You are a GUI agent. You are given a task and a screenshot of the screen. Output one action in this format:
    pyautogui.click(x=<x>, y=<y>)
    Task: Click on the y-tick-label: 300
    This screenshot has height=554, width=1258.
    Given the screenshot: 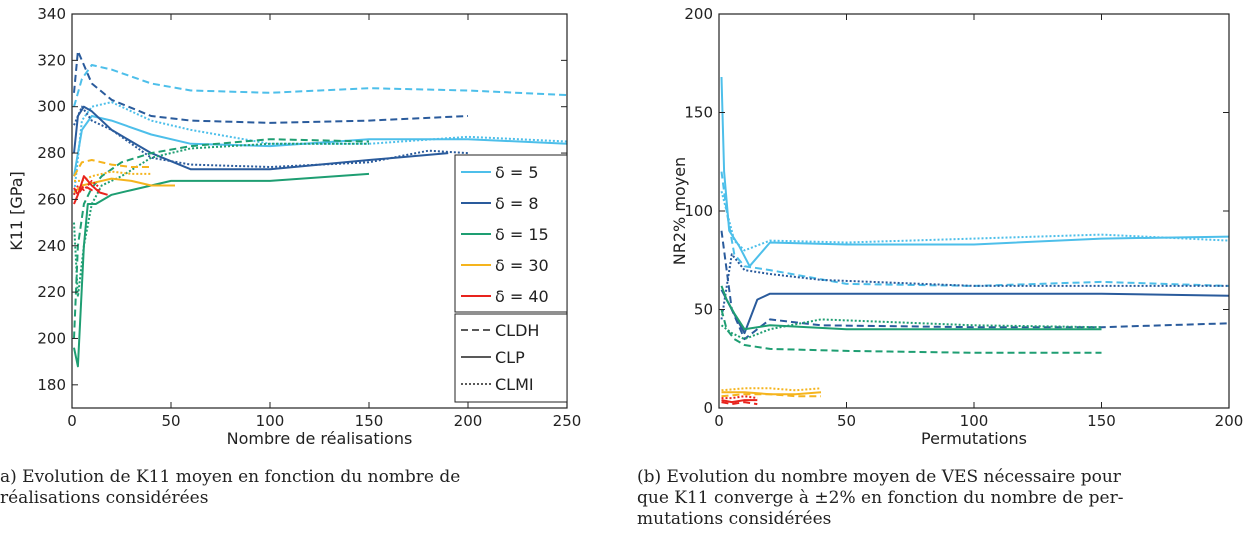 What is the action you would take?
    pyautogui.click(x=51, y=107)
    